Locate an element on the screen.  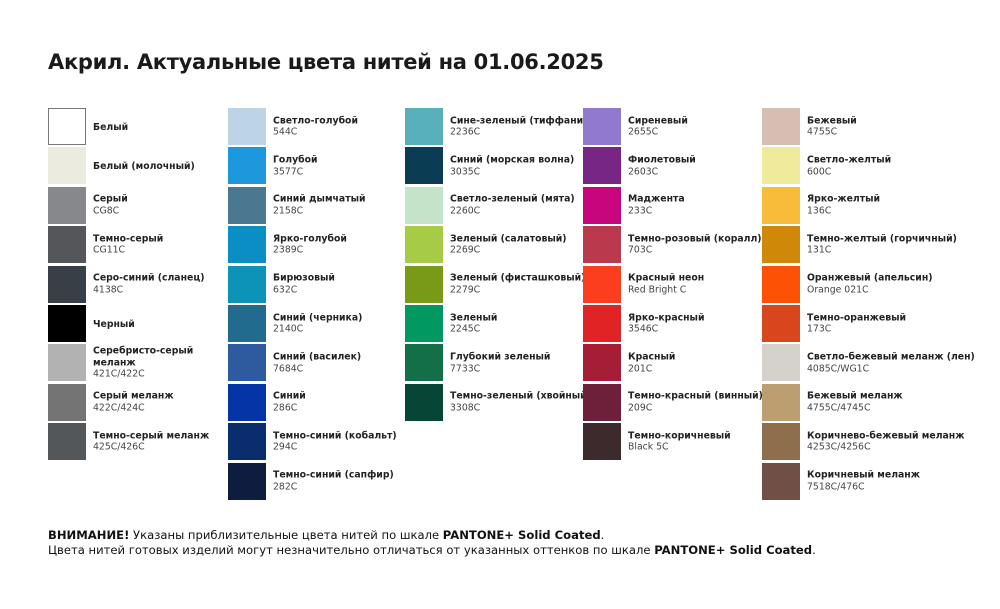
color-label: Серый CG8C is located at coordinates (110, 205).